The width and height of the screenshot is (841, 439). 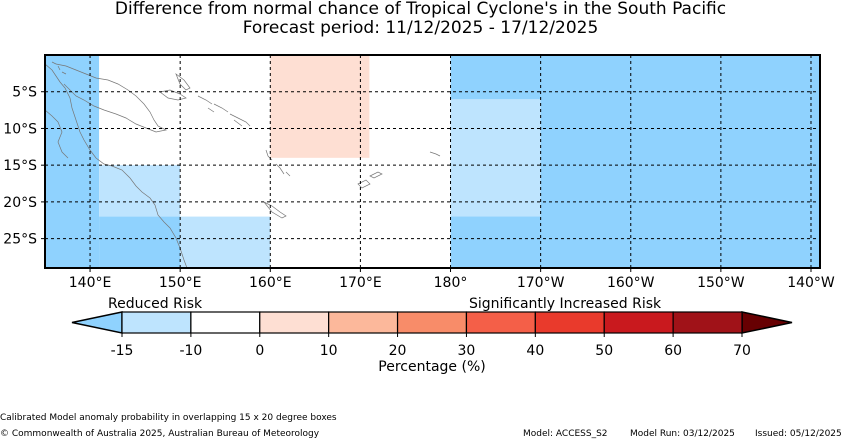 I want to click on australia-coast, so click(x=116, y=166).